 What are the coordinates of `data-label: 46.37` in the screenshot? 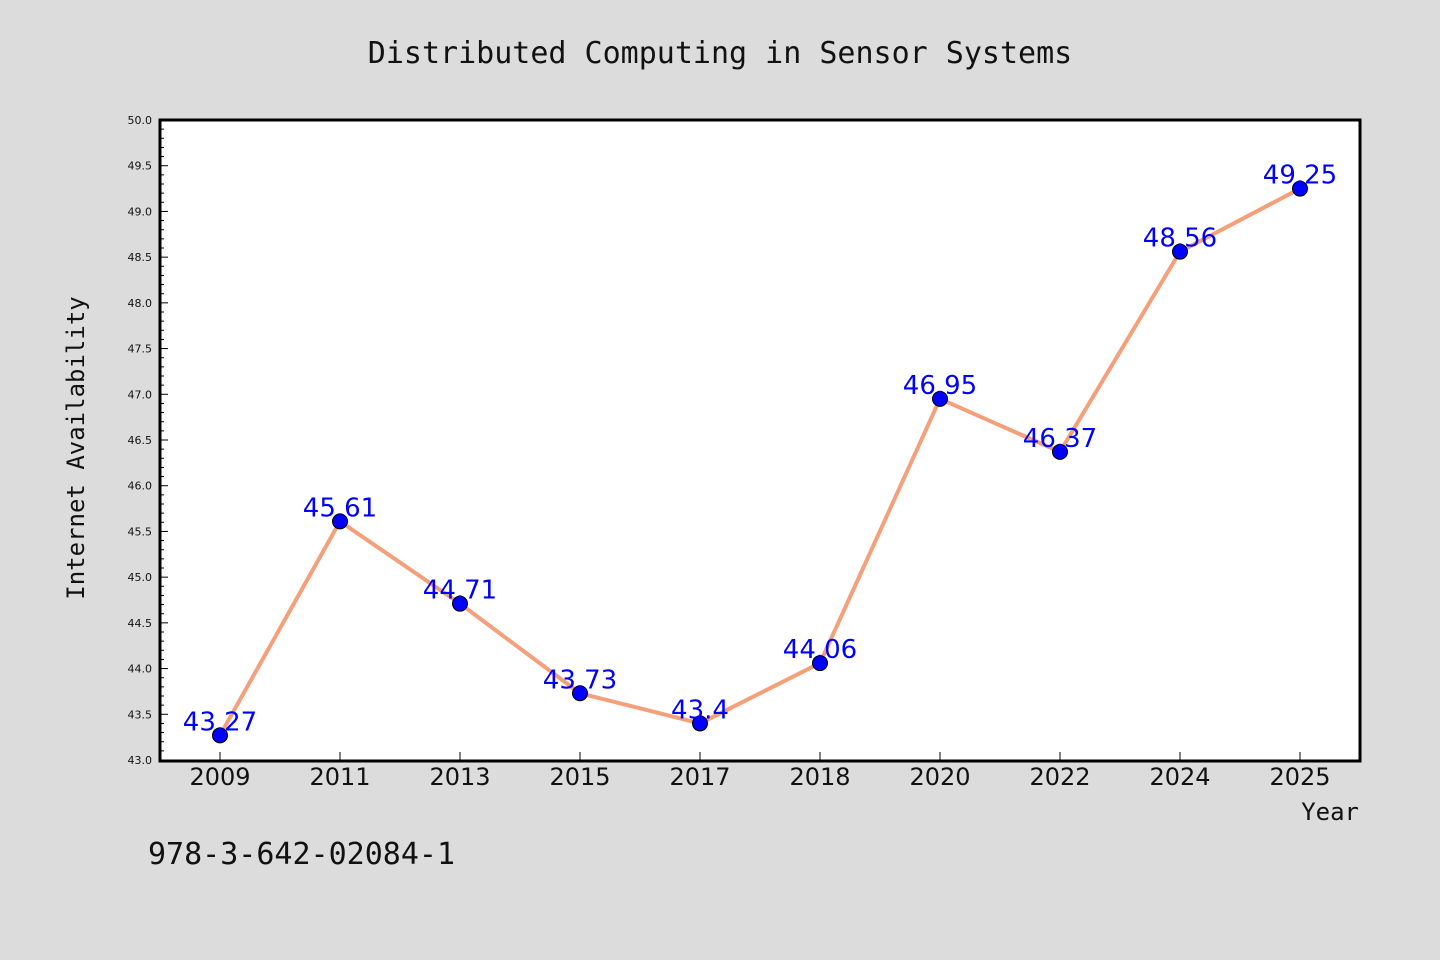 It's located at (1060, 439).